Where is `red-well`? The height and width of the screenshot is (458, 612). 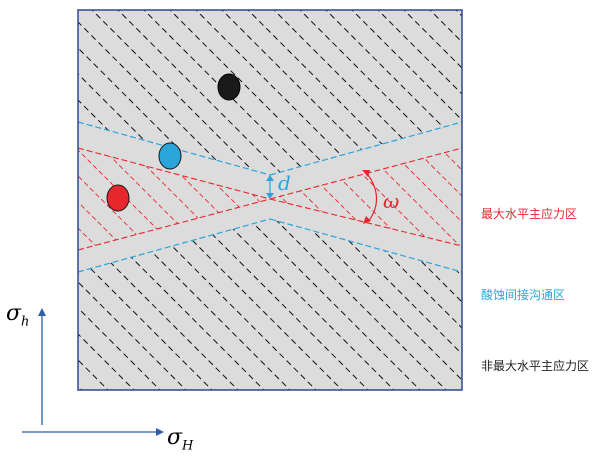 red-well is located at coordinates (118, 198).